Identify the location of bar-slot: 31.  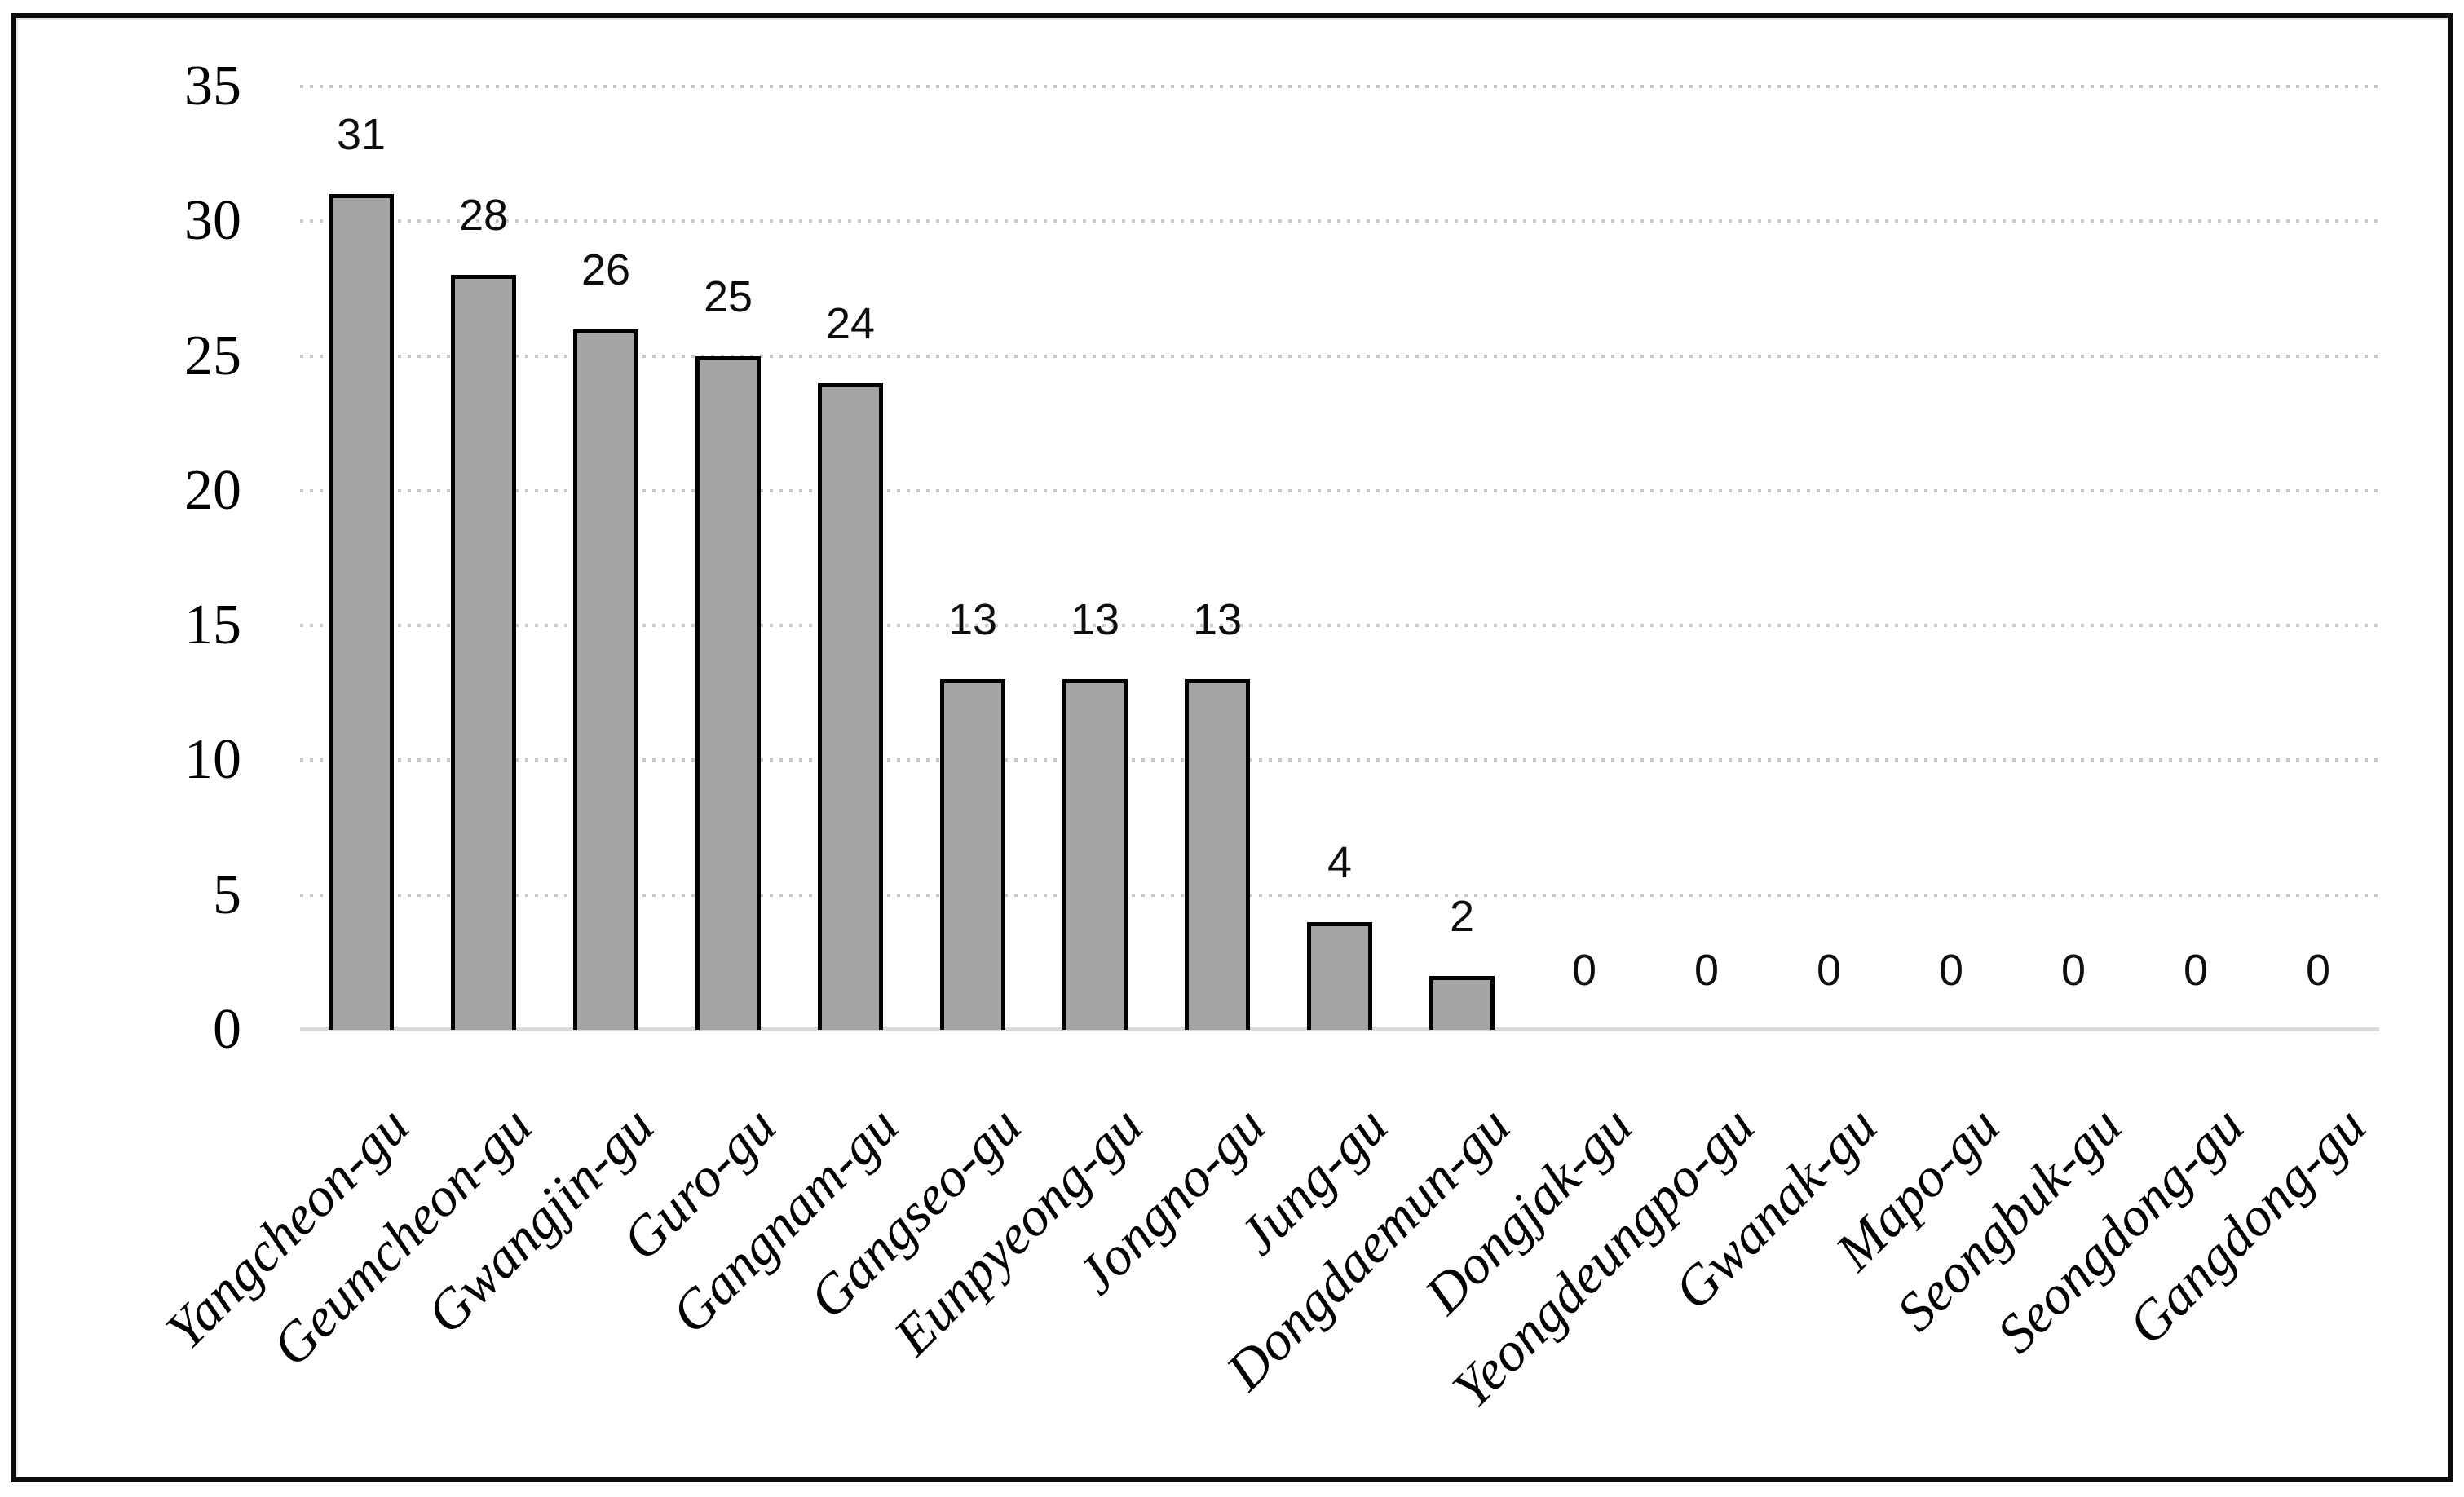
(361, 558).